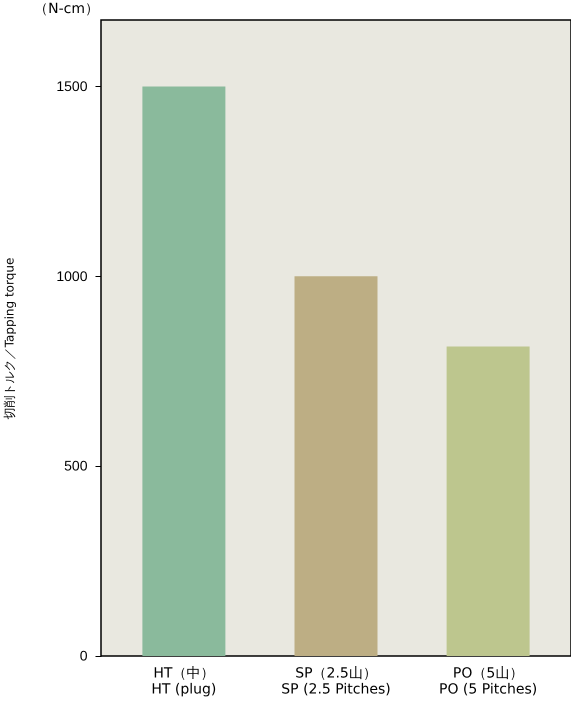 The height and width of the screenshot is (709, 571). I want to click on x-tick-label: HT（中） HT (plug), so click(183, 682).